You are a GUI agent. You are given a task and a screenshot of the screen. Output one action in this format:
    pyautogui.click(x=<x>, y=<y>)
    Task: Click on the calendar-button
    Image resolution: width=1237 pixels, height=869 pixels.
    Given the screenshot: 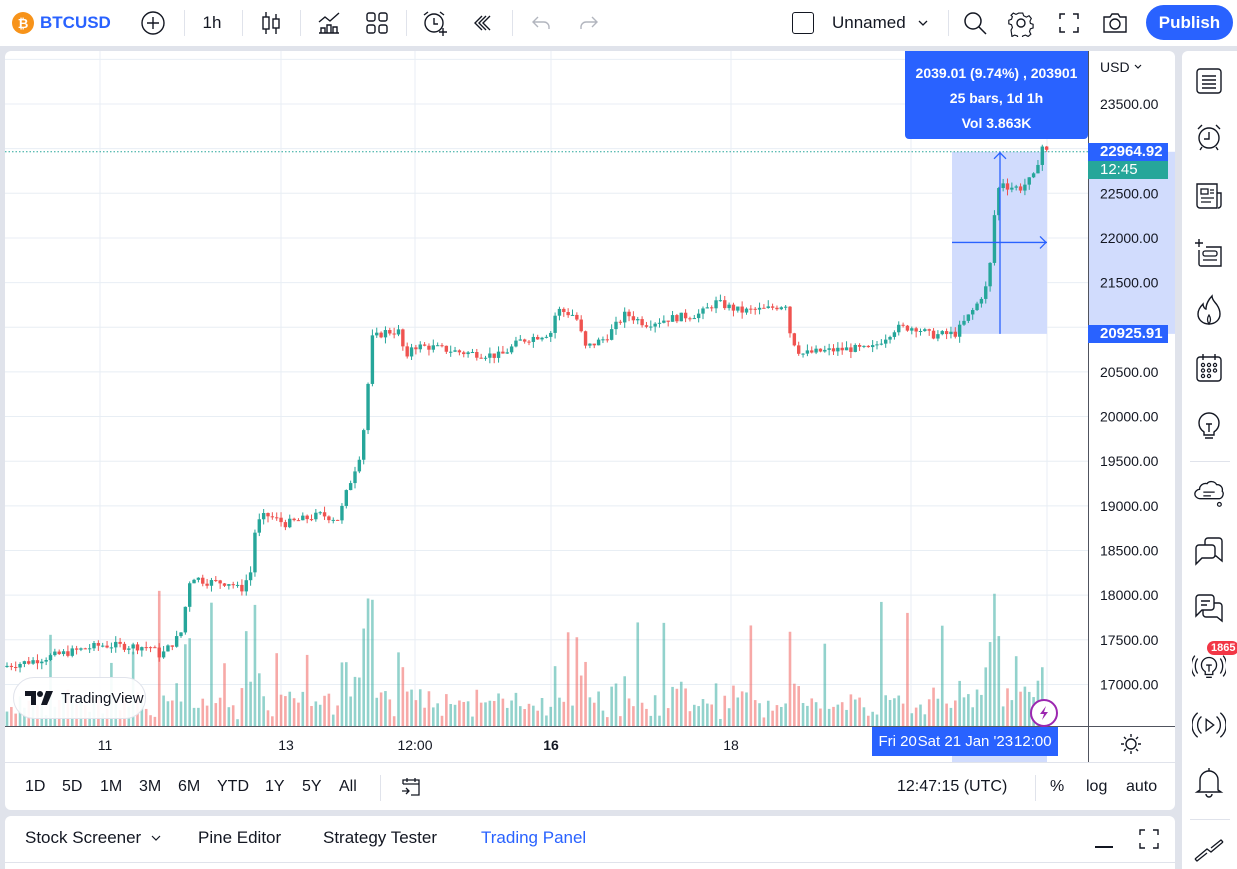 What is the action you would take?
    pyautogui.click(x=1209, y=368)
    